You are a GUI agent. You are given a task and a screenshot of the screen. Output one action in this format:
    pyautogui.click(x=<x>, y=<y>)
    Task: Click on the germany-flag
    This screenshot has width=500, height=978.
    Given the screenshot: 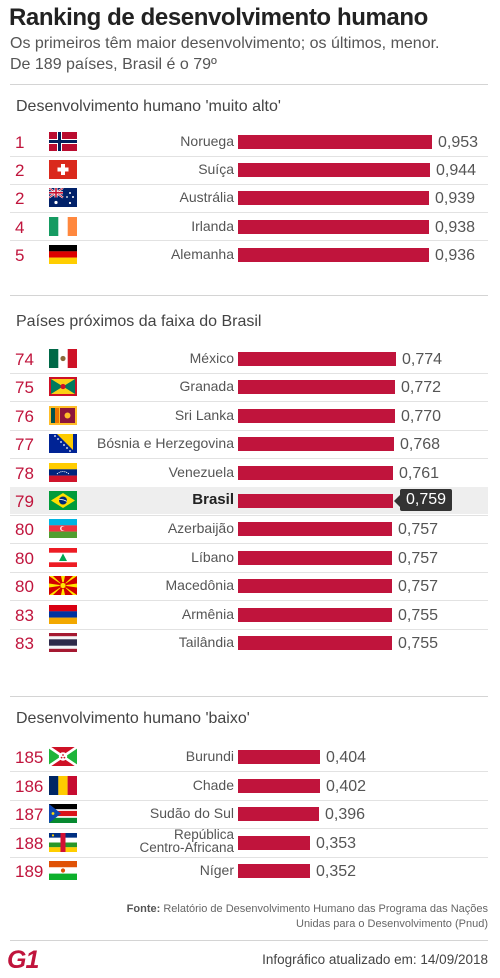 What is the action you would take?
    pyautogui.click(x=63, y=254)
    